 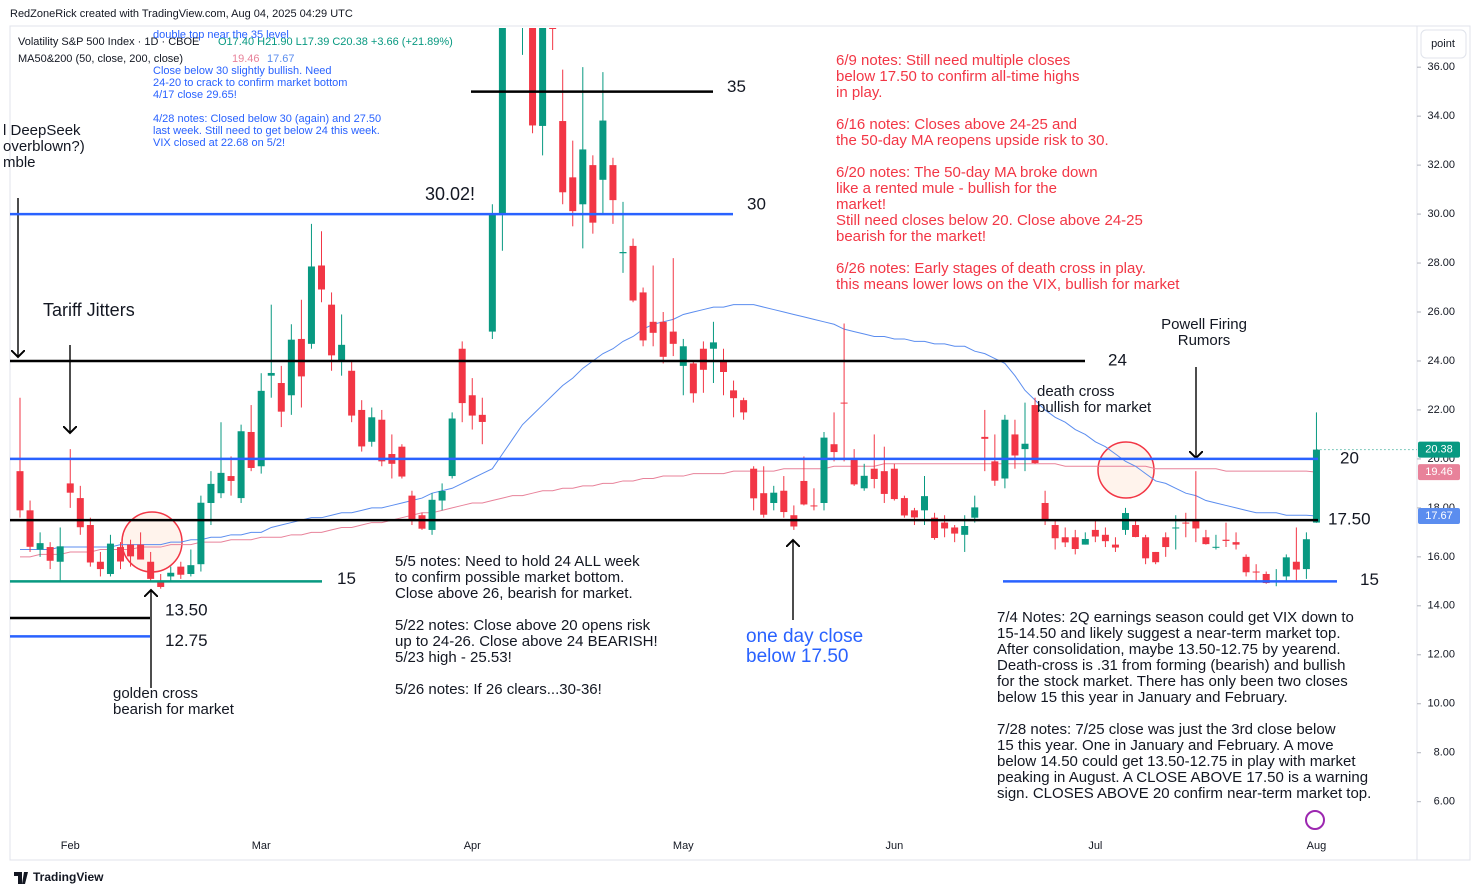 What do you see at coordinates (946, 188) in the screenshot?
I see `annotation: like a rented mule - bullish for the` at bounding box center [946, 188].